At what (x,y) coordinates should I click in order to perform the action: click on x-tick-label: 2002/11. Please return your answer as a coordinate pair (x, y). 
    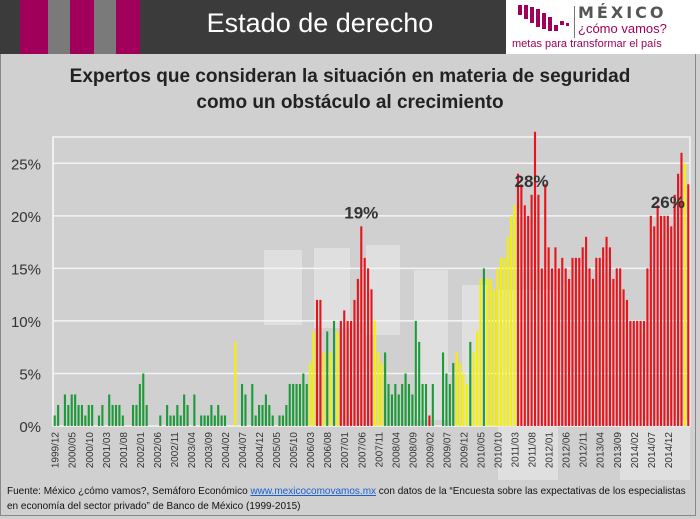
    Looking at the image, I should click on (175, 450).